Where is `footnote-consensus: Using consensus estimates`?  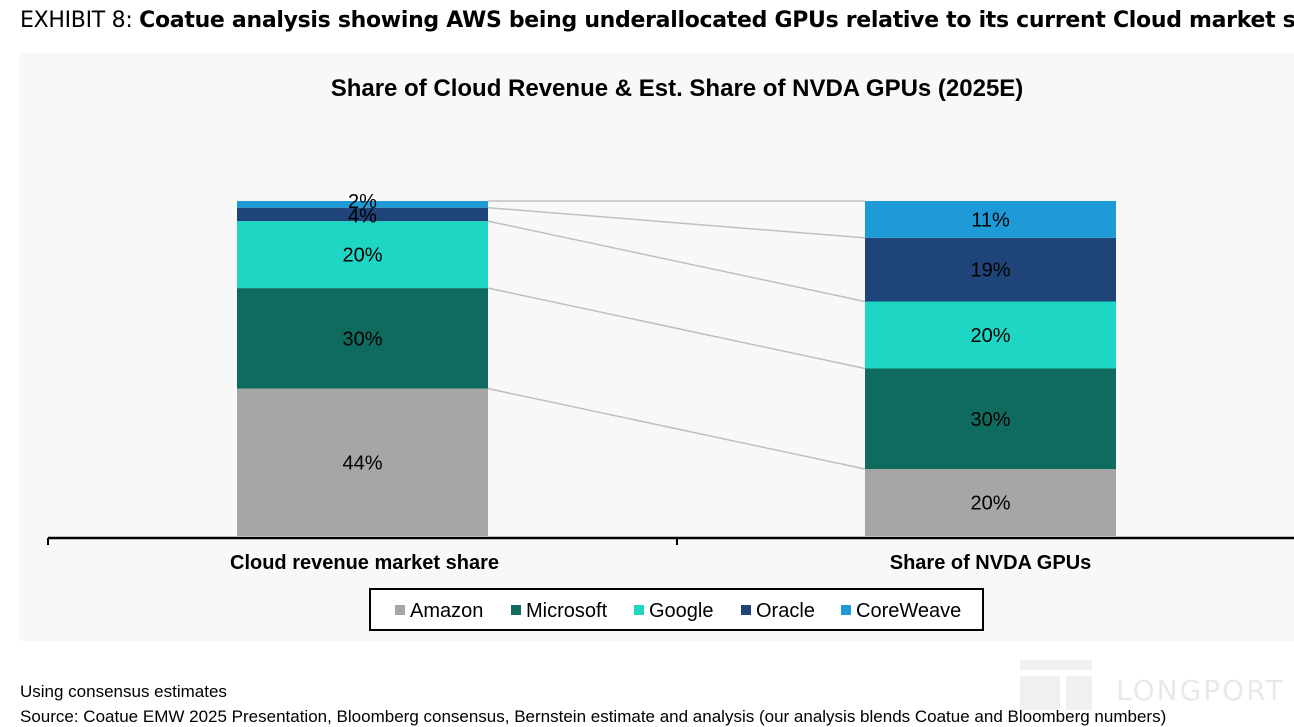 footnote-consensus: Using consensus estimates is located at coordinates (123, 691).